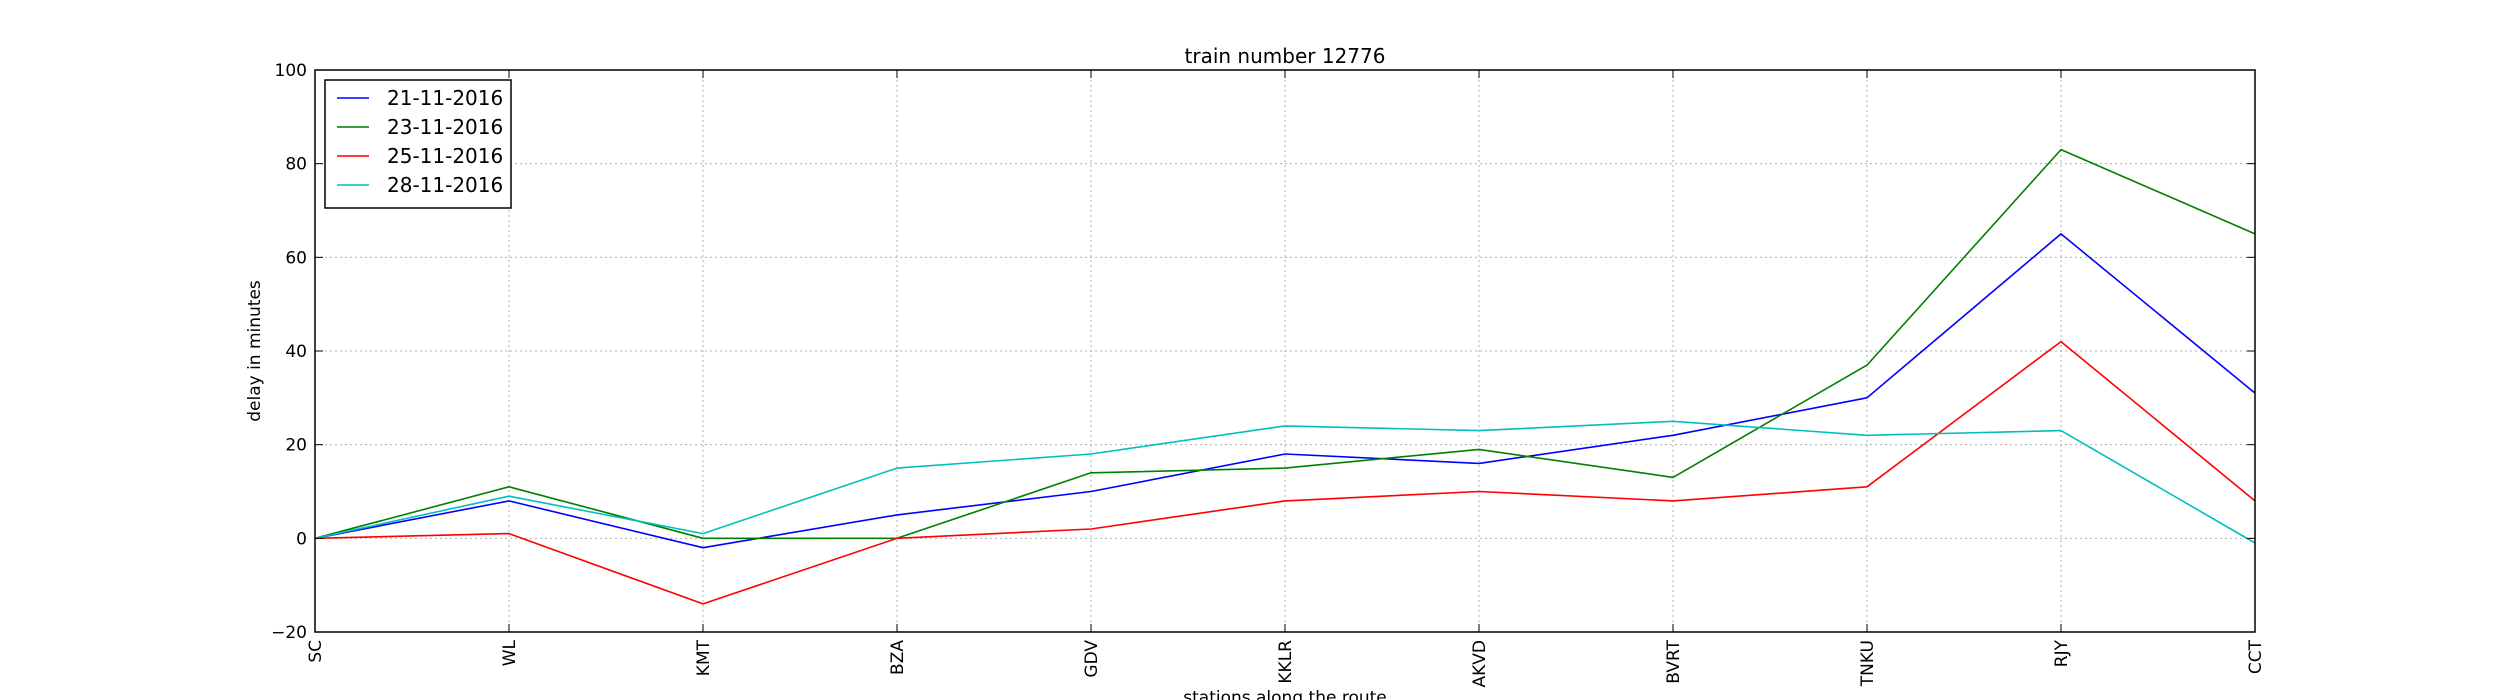 This screenshot has width=2500, height=700. I want to click on y-tick-label: 100, so click(291, 71).